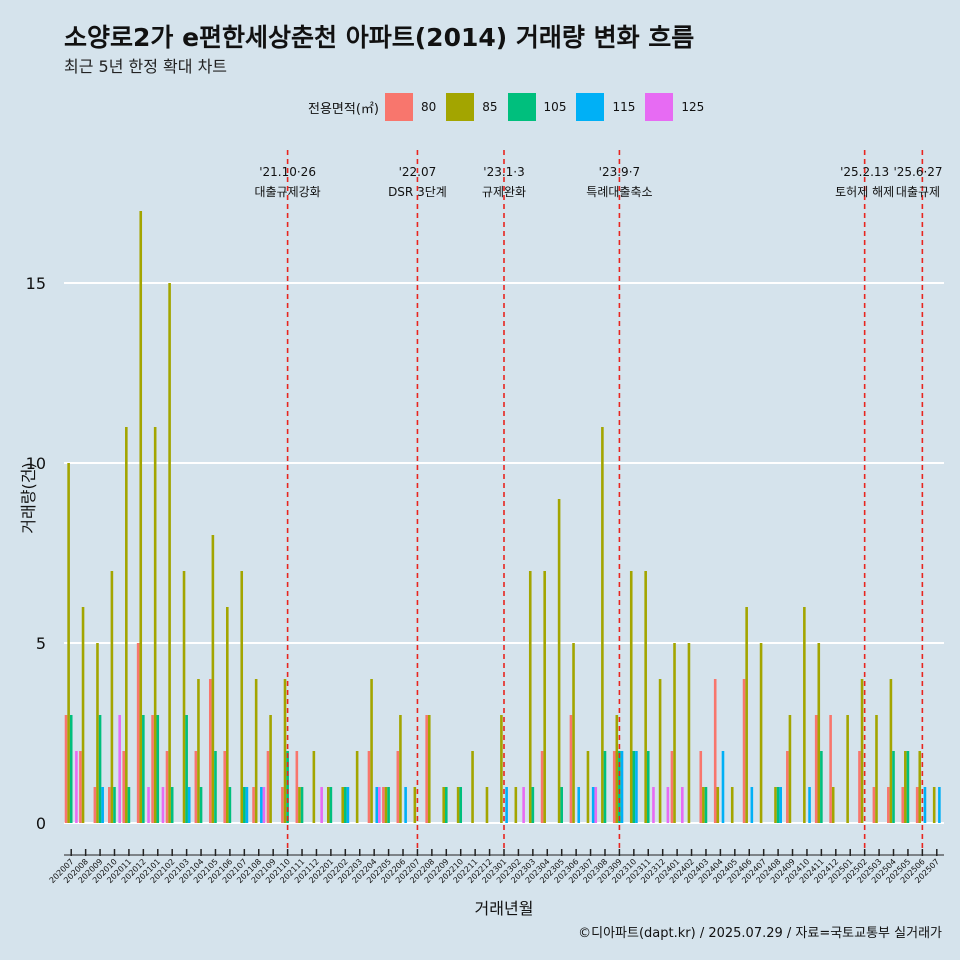 This screenshot has height=960, width=960. What do you see at coordinates (343, 109) in the screenshot?
I see `legend-title: 전용면적(㎡)` at bounding box center [343, 109].